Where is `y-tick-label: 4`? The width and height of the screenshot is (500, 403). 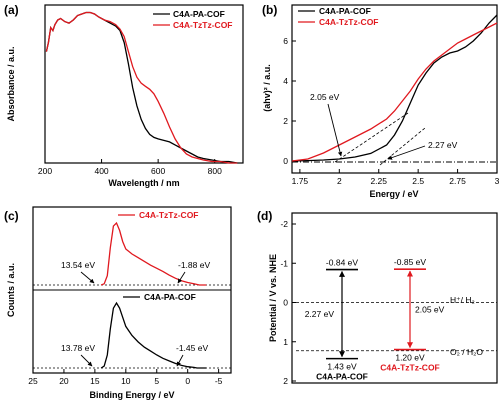 y-tick-label: 4 is located at coordinates (285, 81).